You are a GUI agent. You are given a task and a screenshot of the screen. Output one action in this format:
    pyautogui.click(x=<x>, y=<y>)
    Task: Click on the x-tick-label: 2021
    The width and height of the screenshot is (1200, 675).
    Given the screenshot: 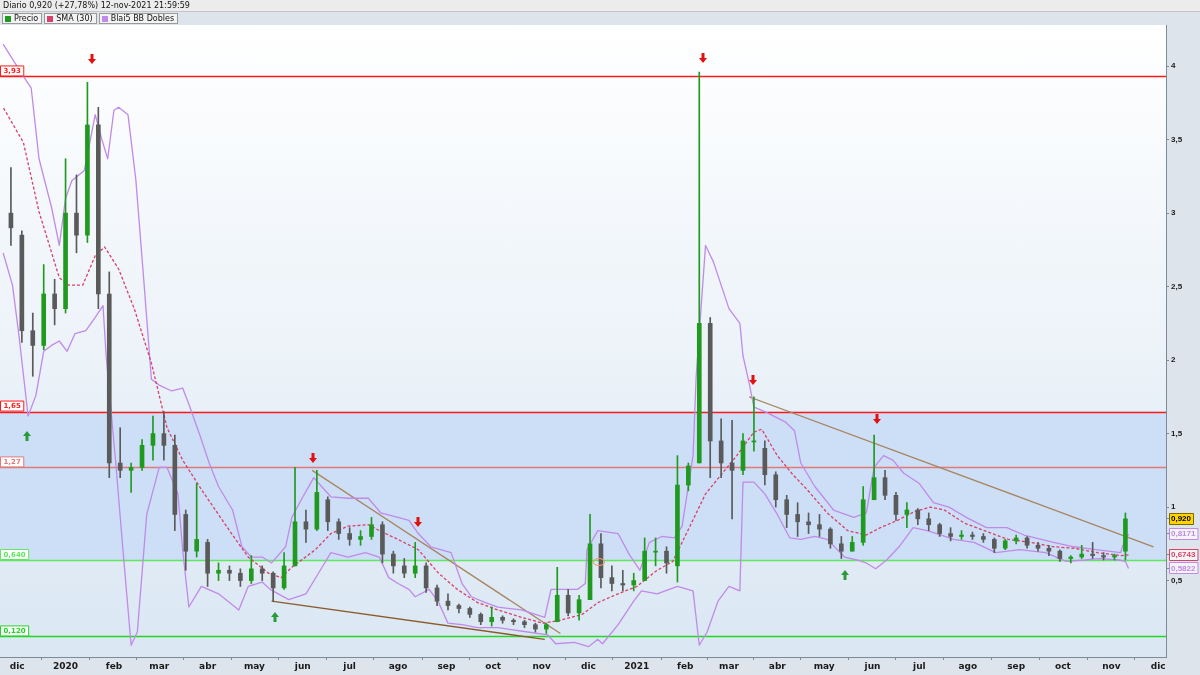 What is the action you would take?
    pyautogui.click(x=637, y=665)
    